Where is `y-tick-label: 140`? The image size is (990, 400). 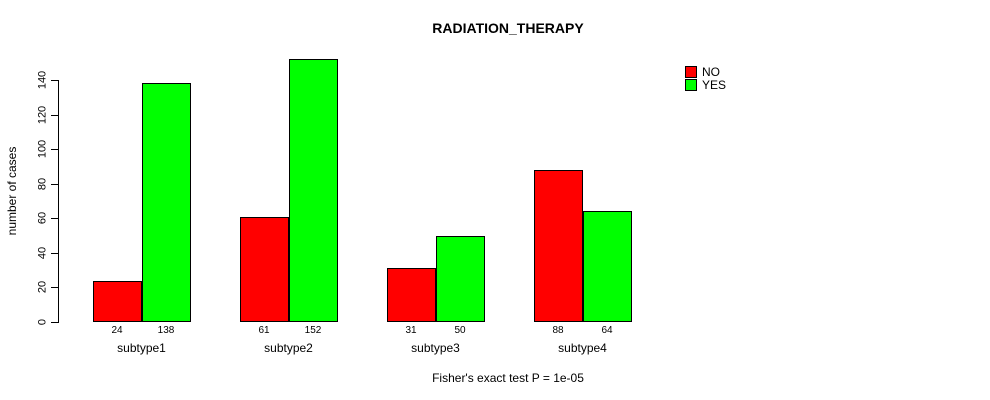 y-tick-label: 140 is located at coordinates (42, 80).